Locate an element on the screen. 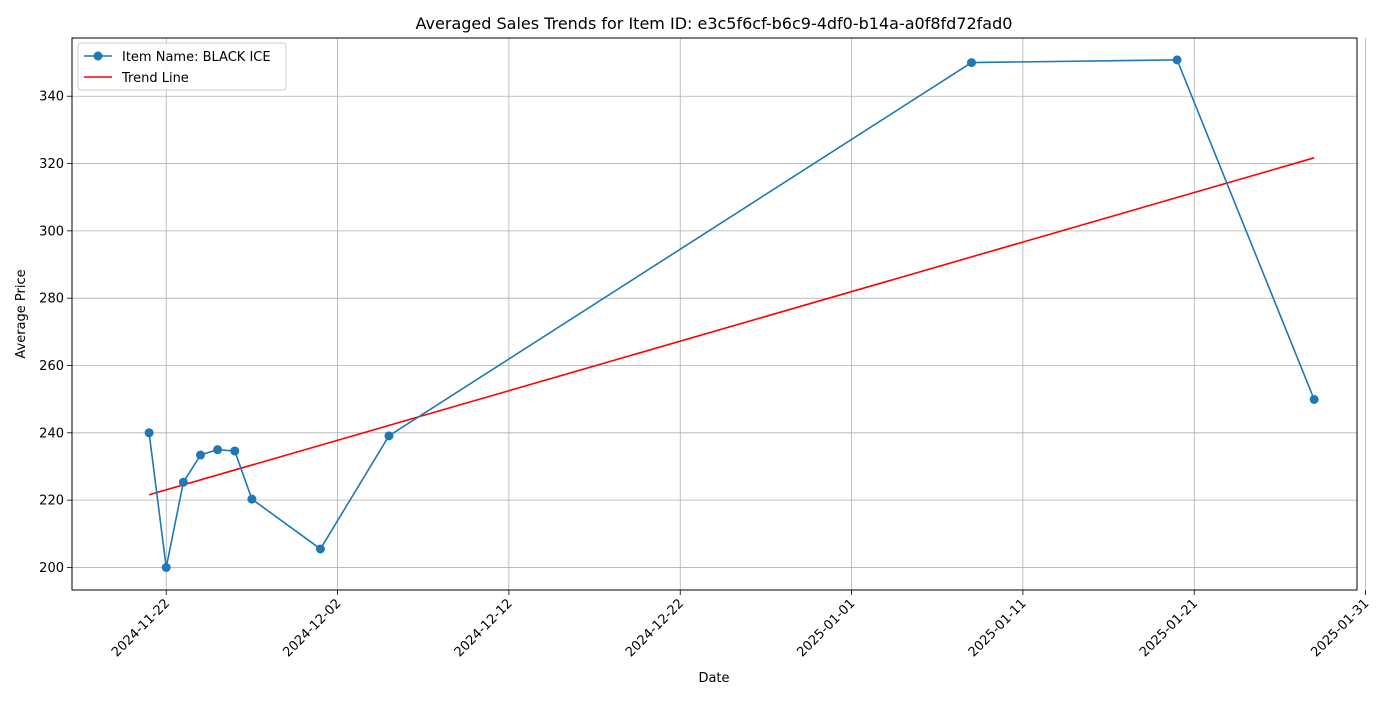 The image size is (1400, 704). legend-marker-series is located at coordinates (98, 56).